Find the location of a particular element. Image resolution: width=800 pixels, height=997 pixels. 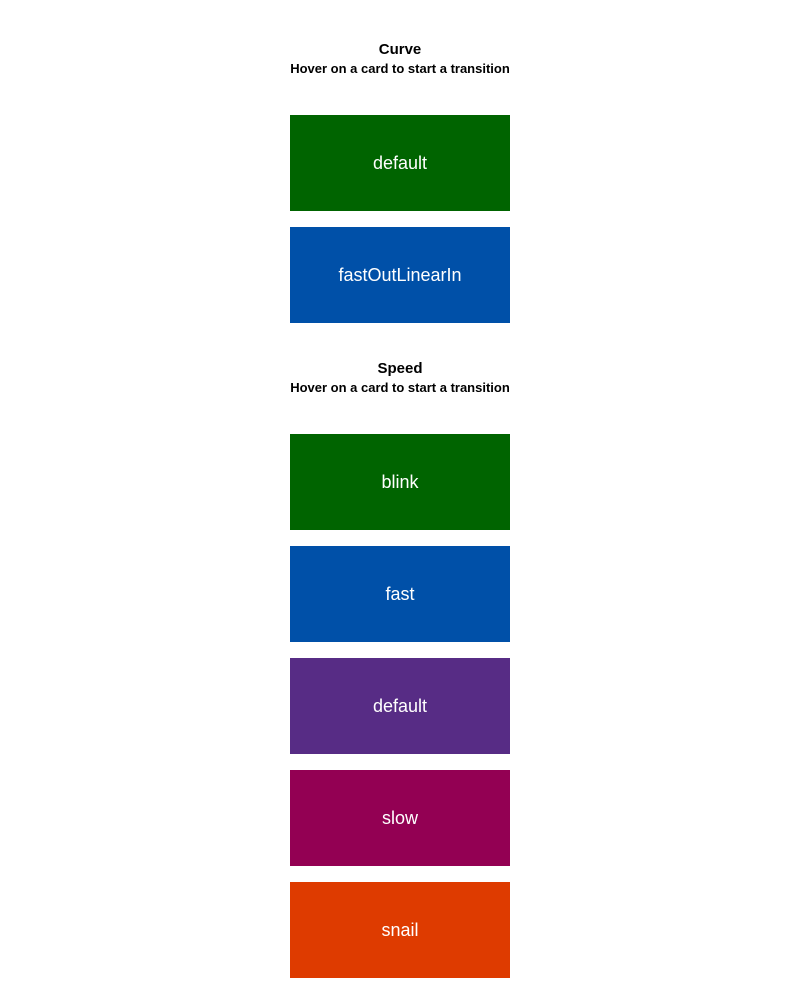

card-label: slow is located at coordinates (399, 817).